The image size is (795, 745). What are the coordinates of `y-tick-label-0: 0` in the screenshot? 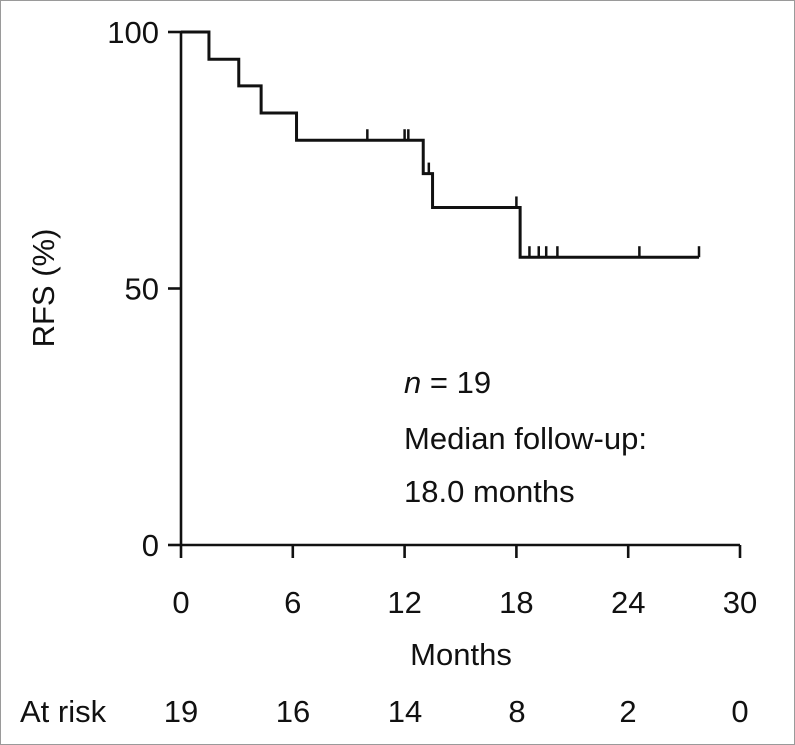 It's located at (150, 545).